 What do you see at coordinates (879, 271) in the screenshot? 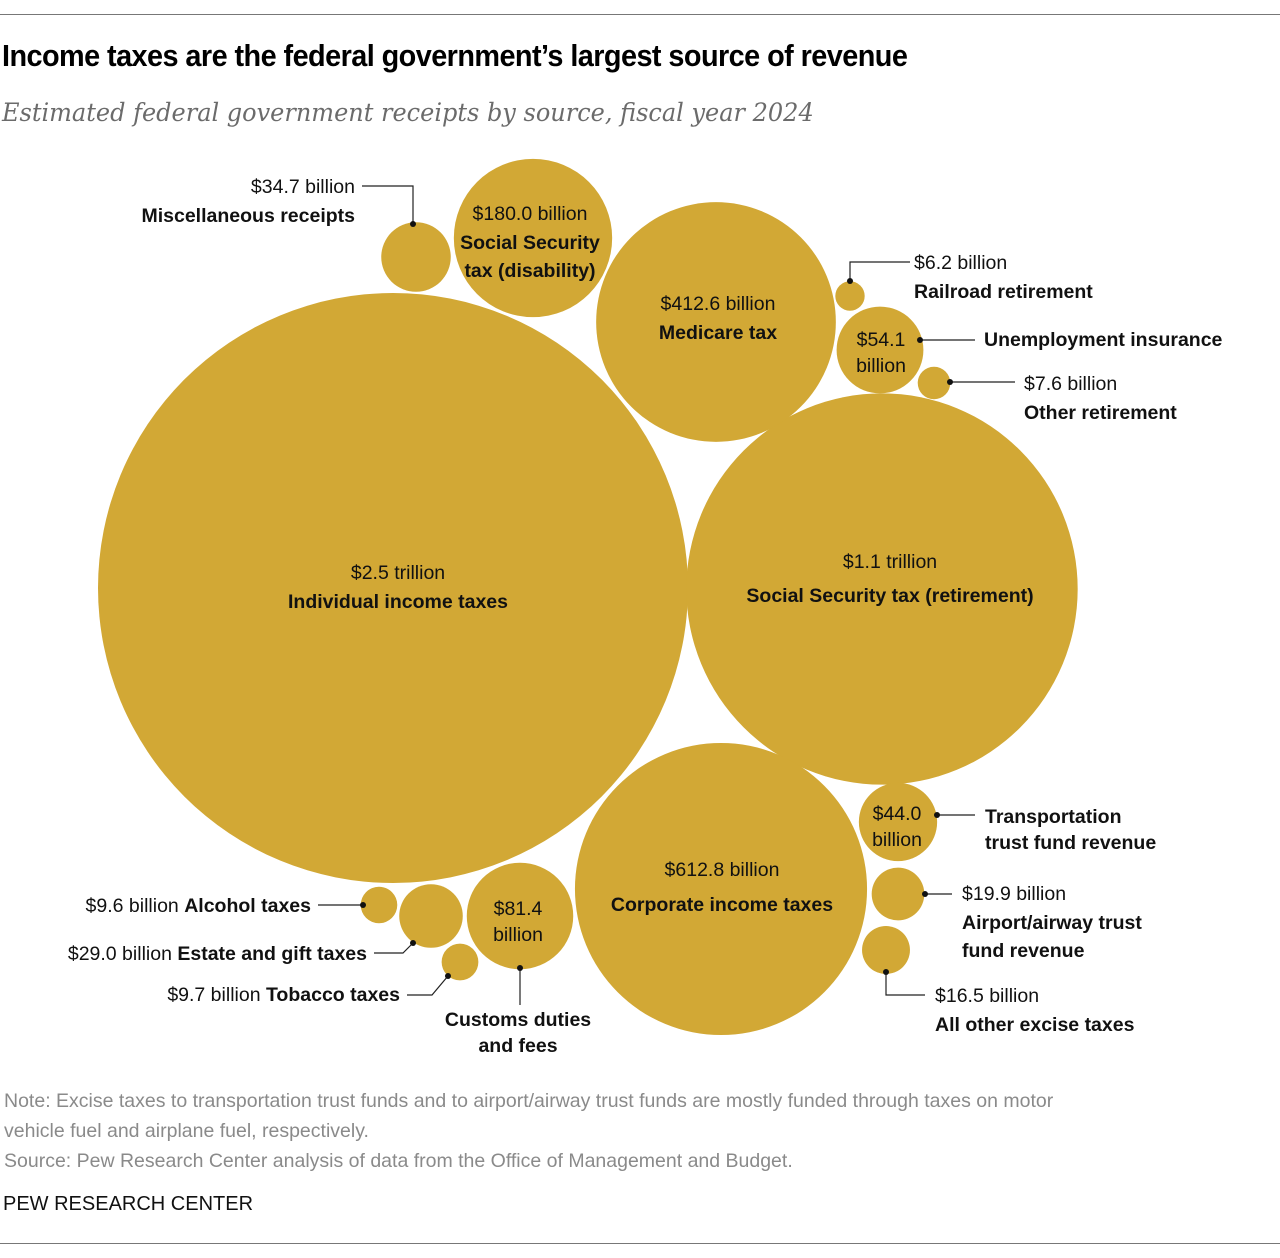
I see `leader-railroad` at bounding box center [879, 271].